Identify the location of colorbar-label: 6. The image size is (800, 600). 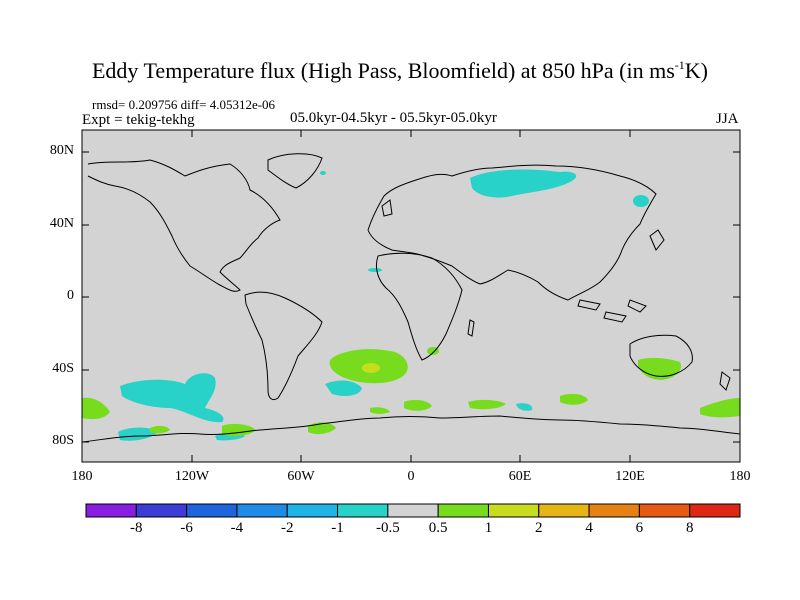
(639, 528).